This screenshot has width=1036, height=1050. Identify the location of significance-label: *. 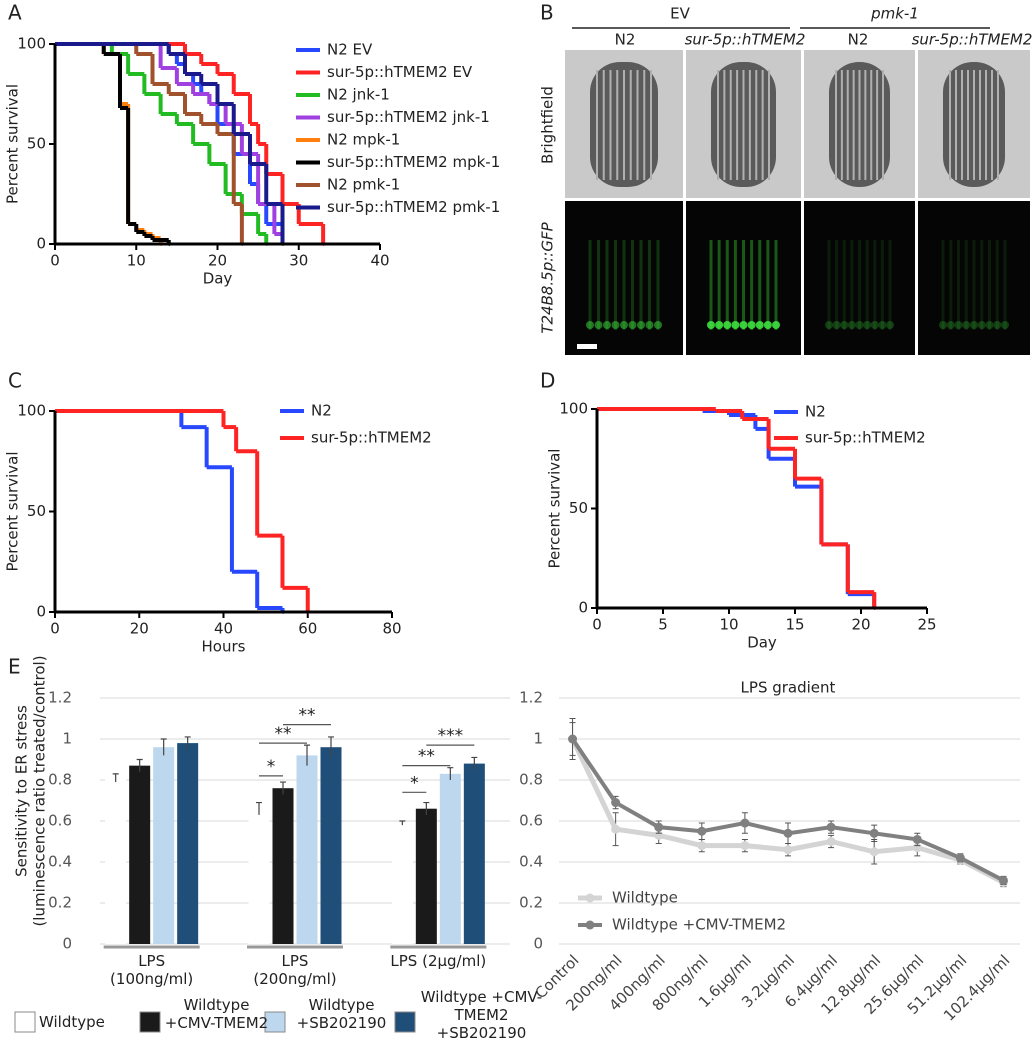
(414, 783).